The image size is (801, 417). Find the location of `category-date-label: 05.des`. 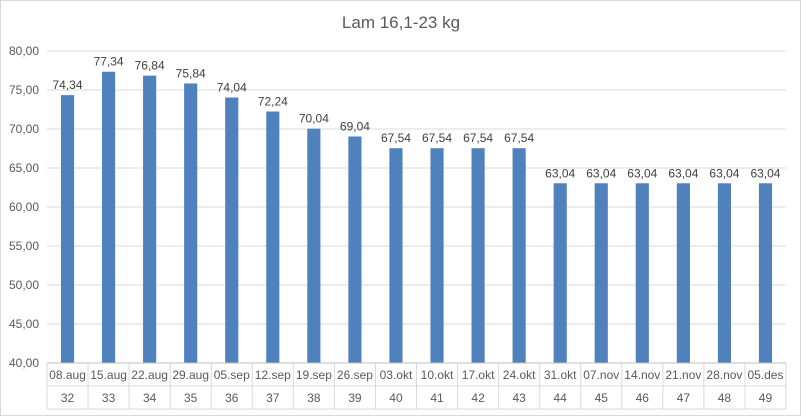

category-date-label: 05.des is located at coordinates (765, 375).